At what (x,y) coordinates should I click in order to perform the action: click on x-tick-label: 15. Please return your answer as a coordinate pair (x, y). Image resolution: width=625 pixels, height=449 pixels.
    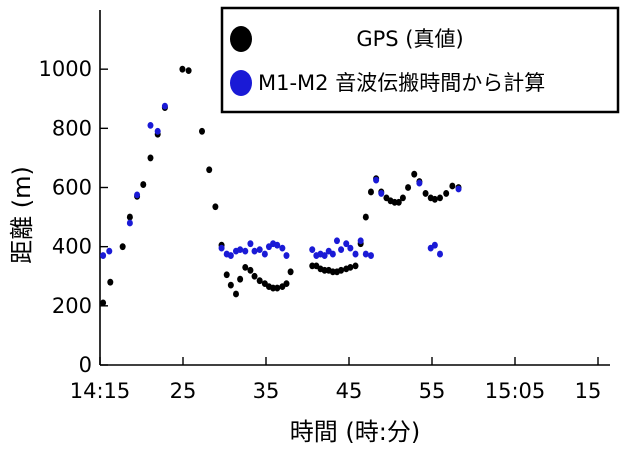
    Looking at the image, I should click on (588, 391).